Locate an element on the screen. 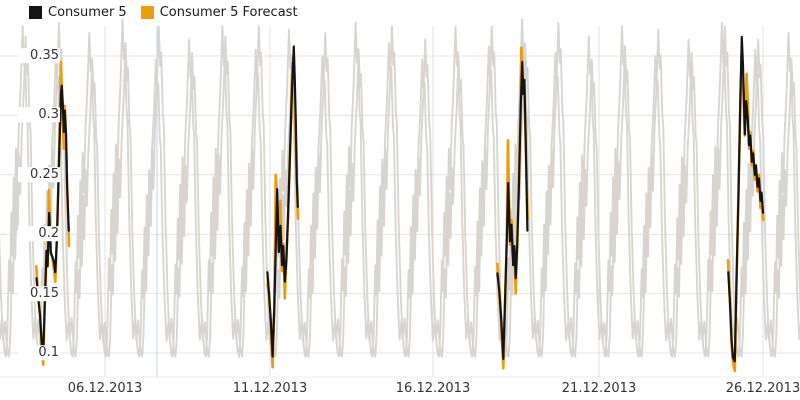  x-axis-label: 21.12.2013 is located at coordinates (599, 388).